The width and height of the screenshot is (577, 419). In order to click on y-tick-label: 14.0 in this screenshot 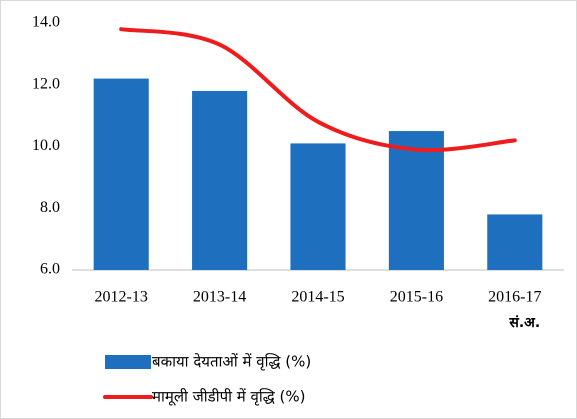, I will do `click(46, 22)`.